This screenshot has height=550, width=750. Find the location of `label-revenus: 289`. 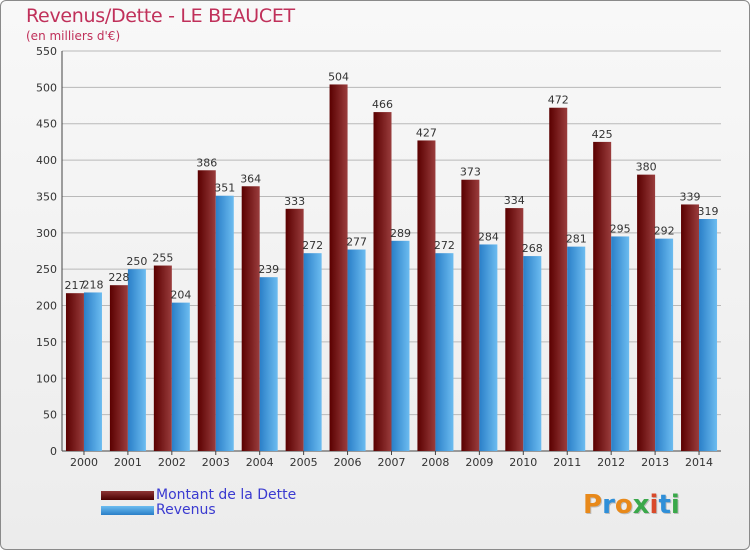

label-revenus: 289 is located at coordinates (400, 233).